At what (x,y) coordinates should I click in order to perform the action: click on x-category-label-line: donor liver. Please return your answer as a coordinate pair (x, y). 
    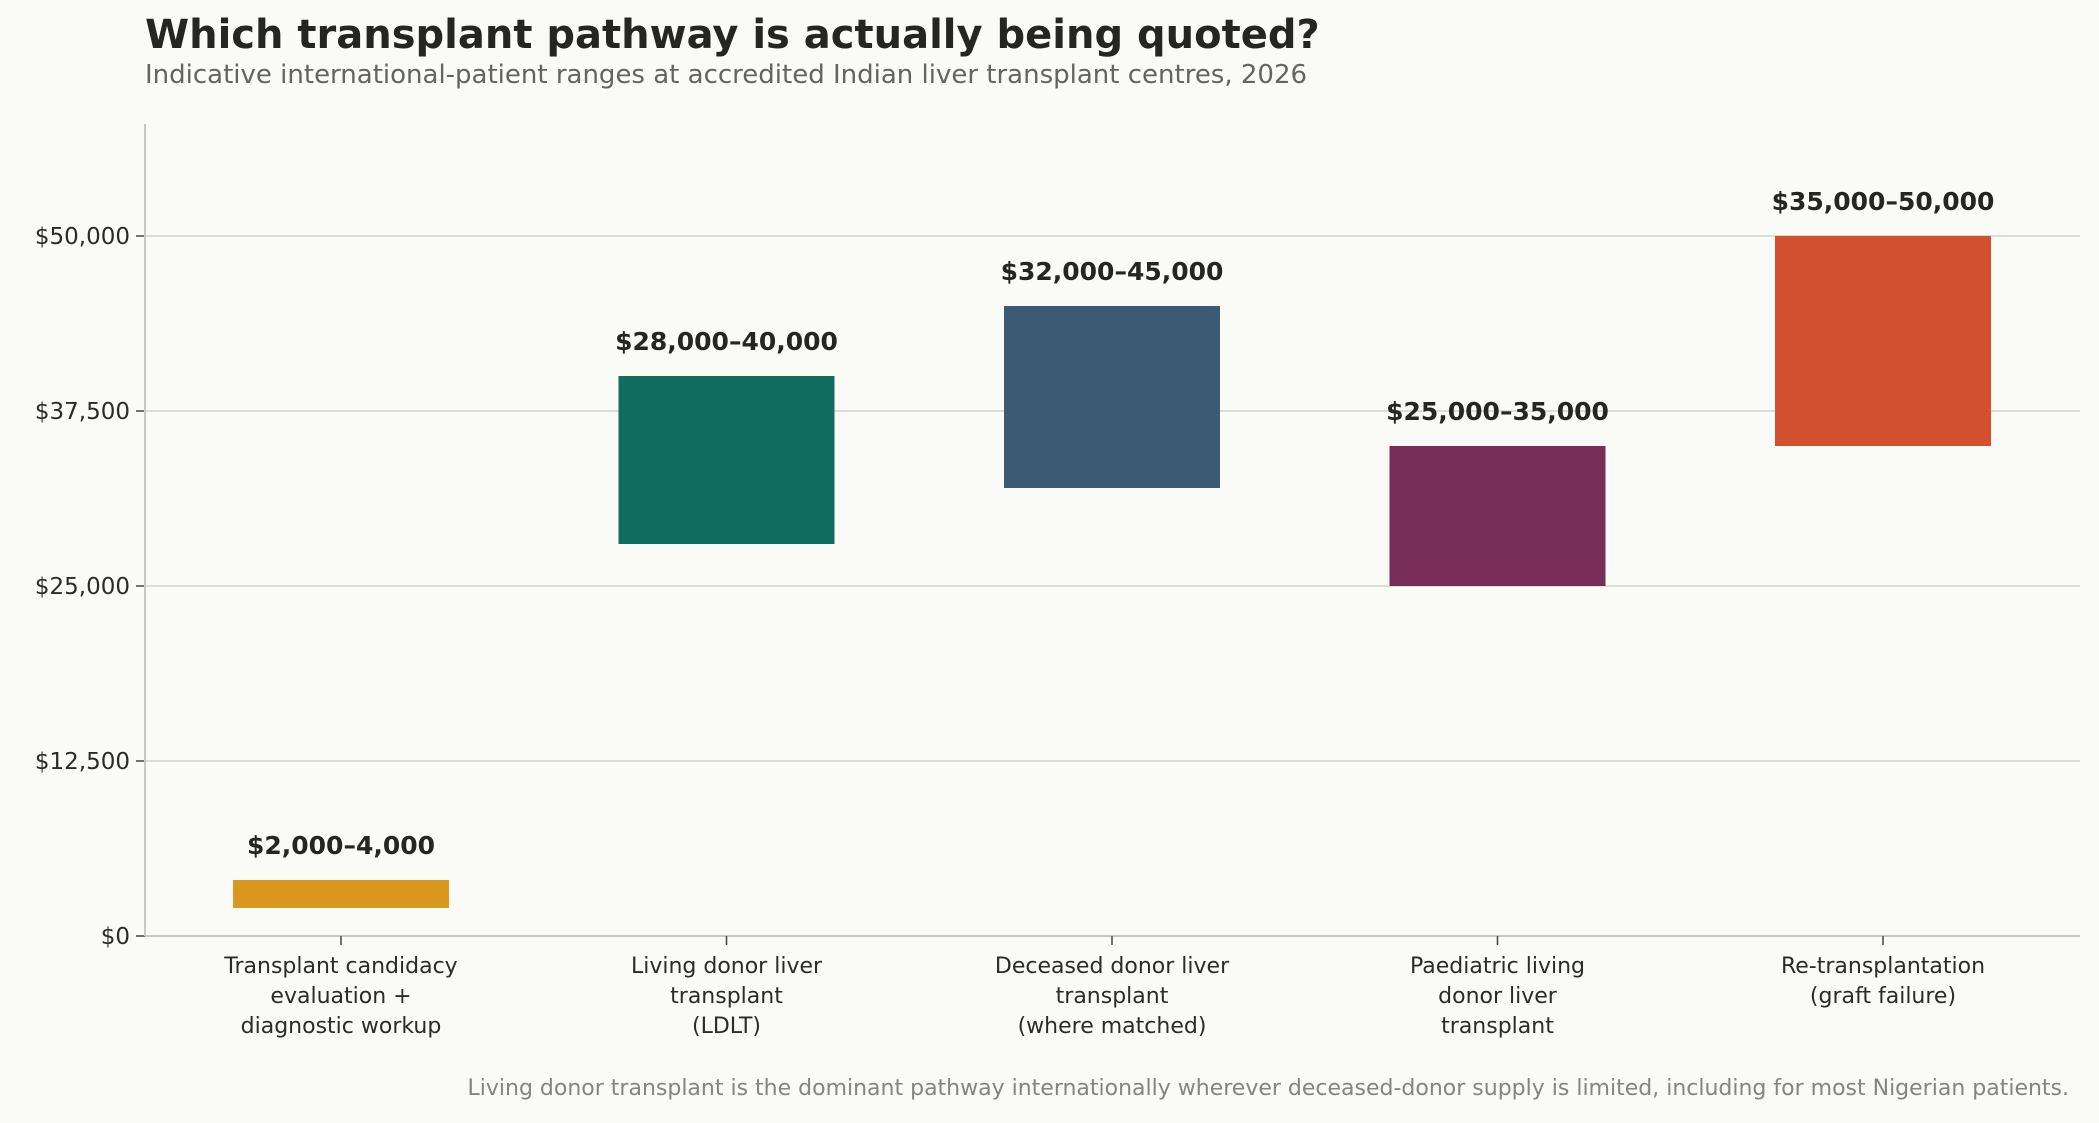
    Looking at the image, I should click on (1498, 996).